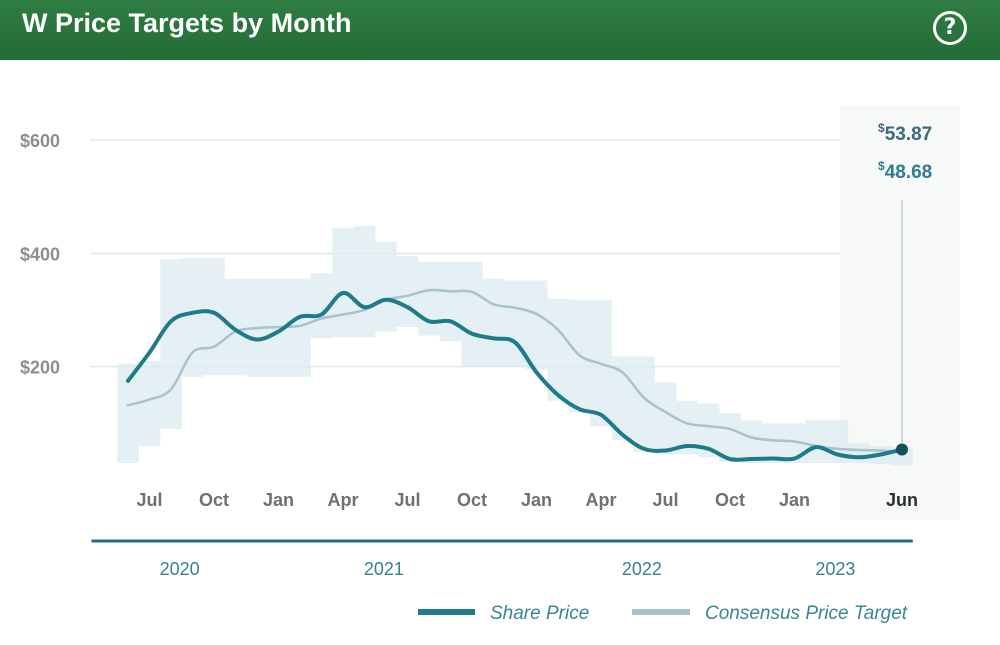 The height and width of the screenshot is (645, 1000). Describe the element at coordinates (905, 171) in the screenshot. I see `tooltip-consensus-target: $48.68` at that location.